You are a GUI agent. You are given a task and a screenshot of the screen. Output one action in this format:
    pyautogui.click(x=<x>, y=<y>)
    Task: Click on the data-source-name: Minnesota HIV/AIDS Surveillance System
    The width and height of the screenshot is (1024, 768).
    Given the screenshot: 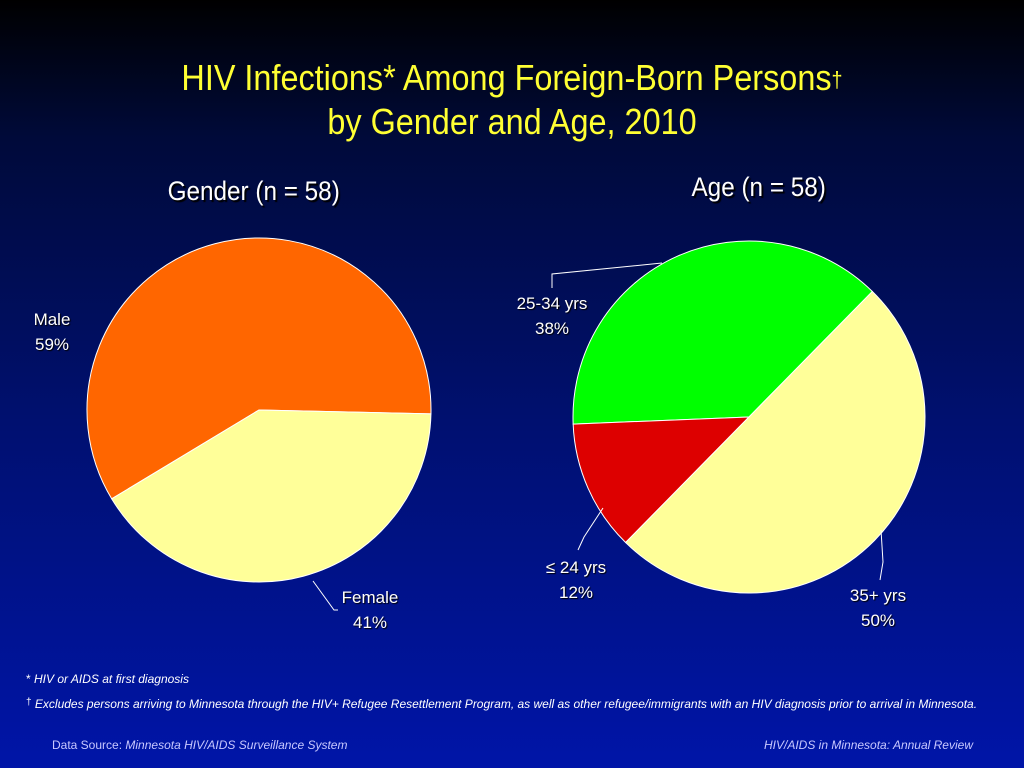 What is the action you would take?
    pyautogui.click(x=236, y=745)
    